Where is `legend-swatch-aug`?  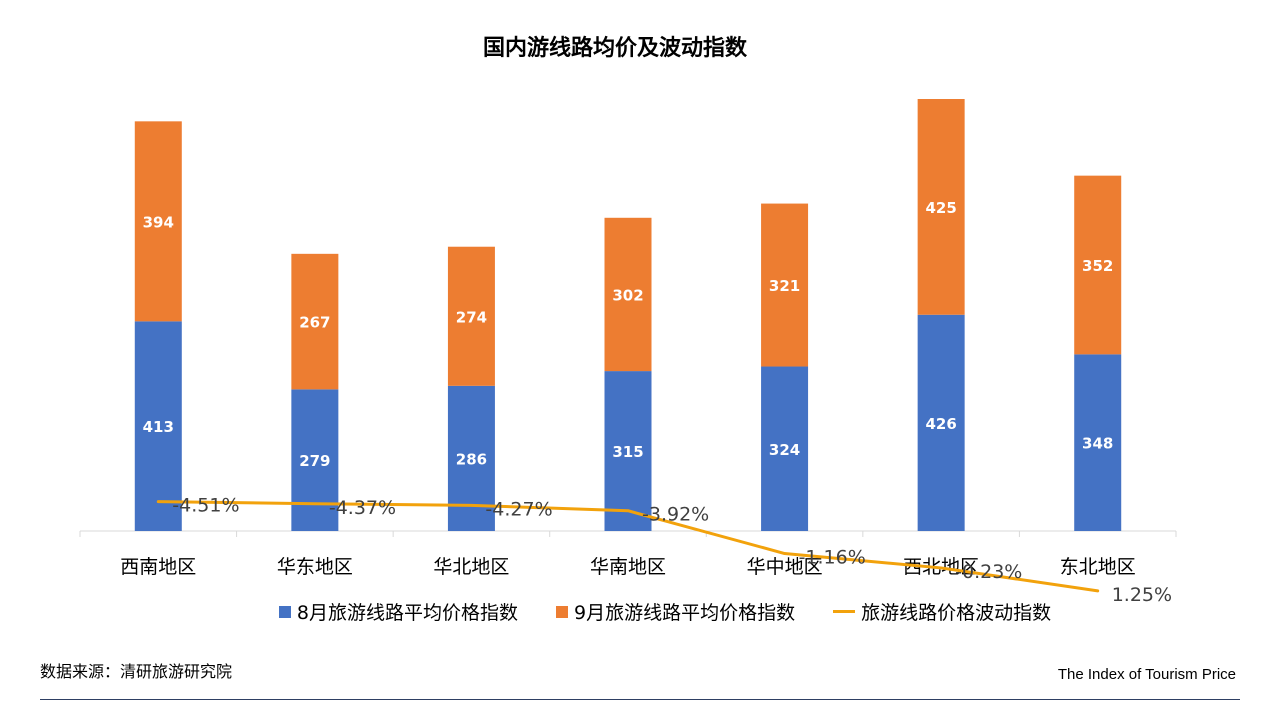 legend-swatch-aug is located at coordinates (284, 611).